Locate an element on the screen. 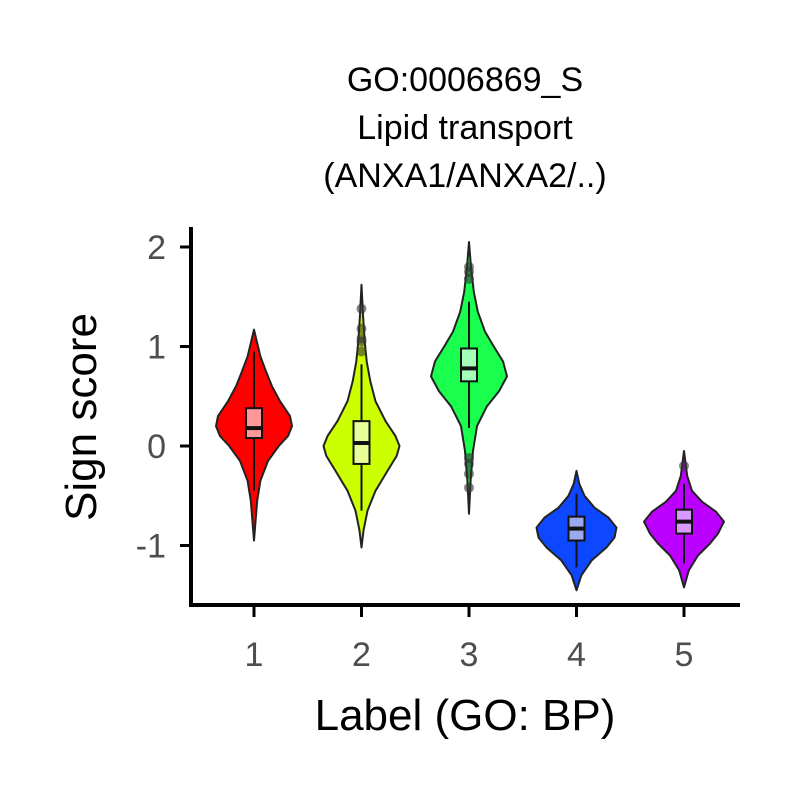  x-axis-title: Label (GO: BP) is located at coordinates (465, 715).